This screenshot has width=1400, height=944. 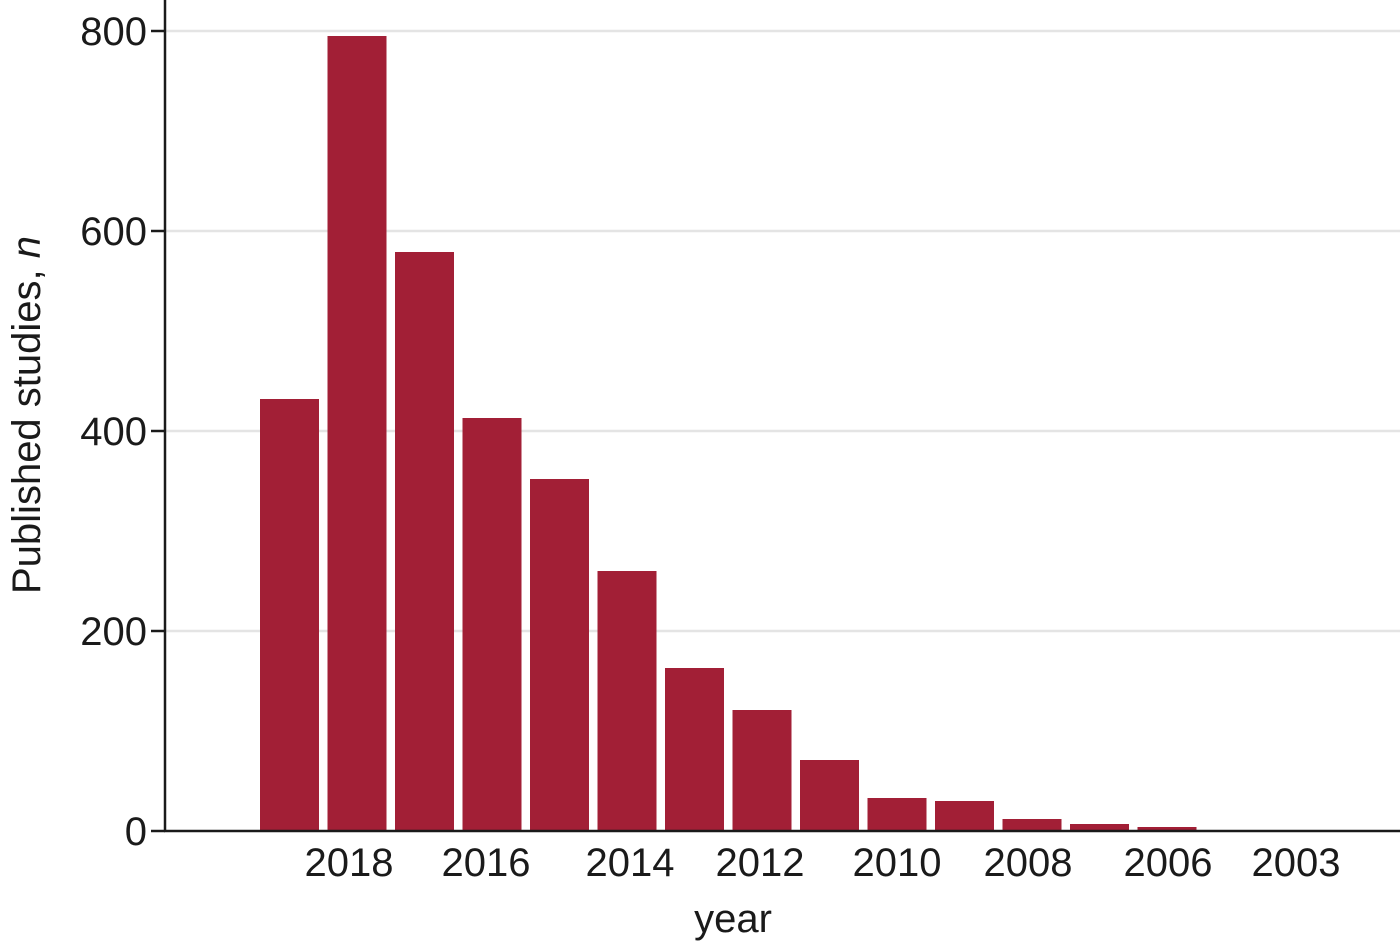 I want to click on x-tick-label-2016: 2016, so click(x=486, y=863).